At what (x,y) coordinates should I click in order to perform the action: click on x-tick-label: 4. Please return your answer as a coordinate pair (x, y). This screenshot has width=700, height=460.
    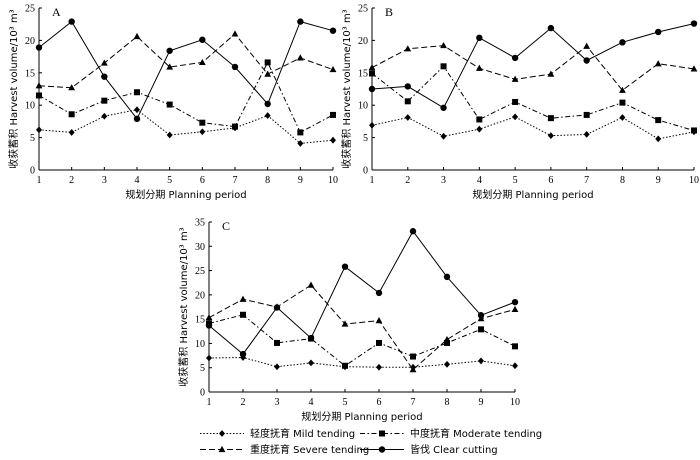
    Looking at the image, I should click on (479, 180).